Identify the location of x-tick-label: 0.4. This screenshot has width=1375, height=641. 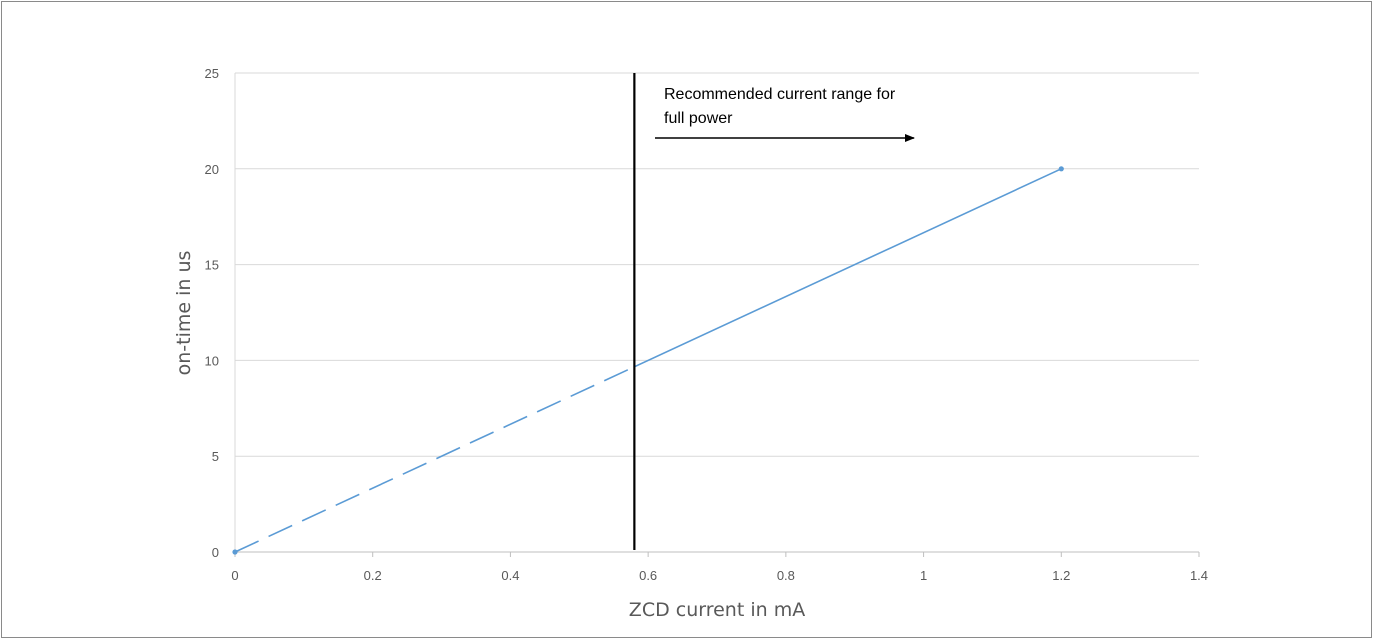
(510, 575).